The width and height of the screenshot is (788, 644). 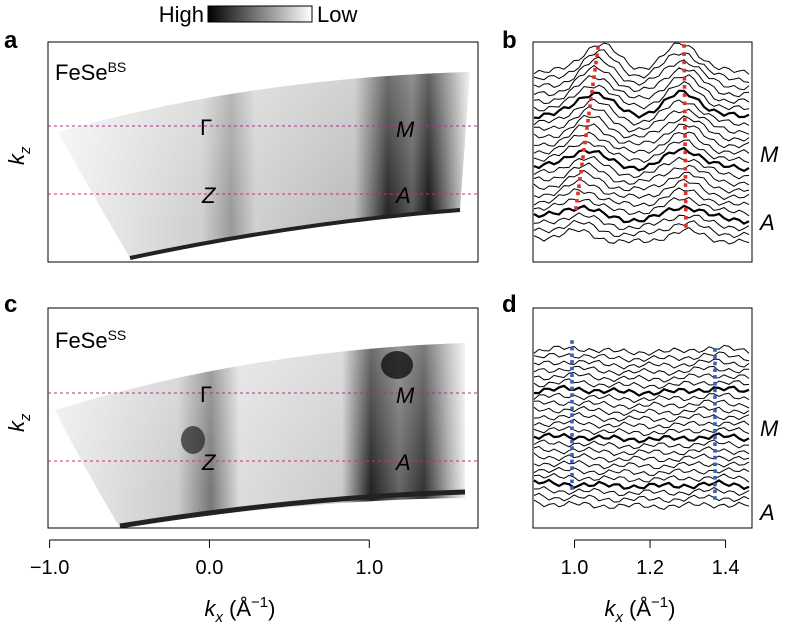 What do you see at coordinates (659, 602) in the screenshot?
I see `x-axis-label-part: −1` at bounding box center [659, 602].